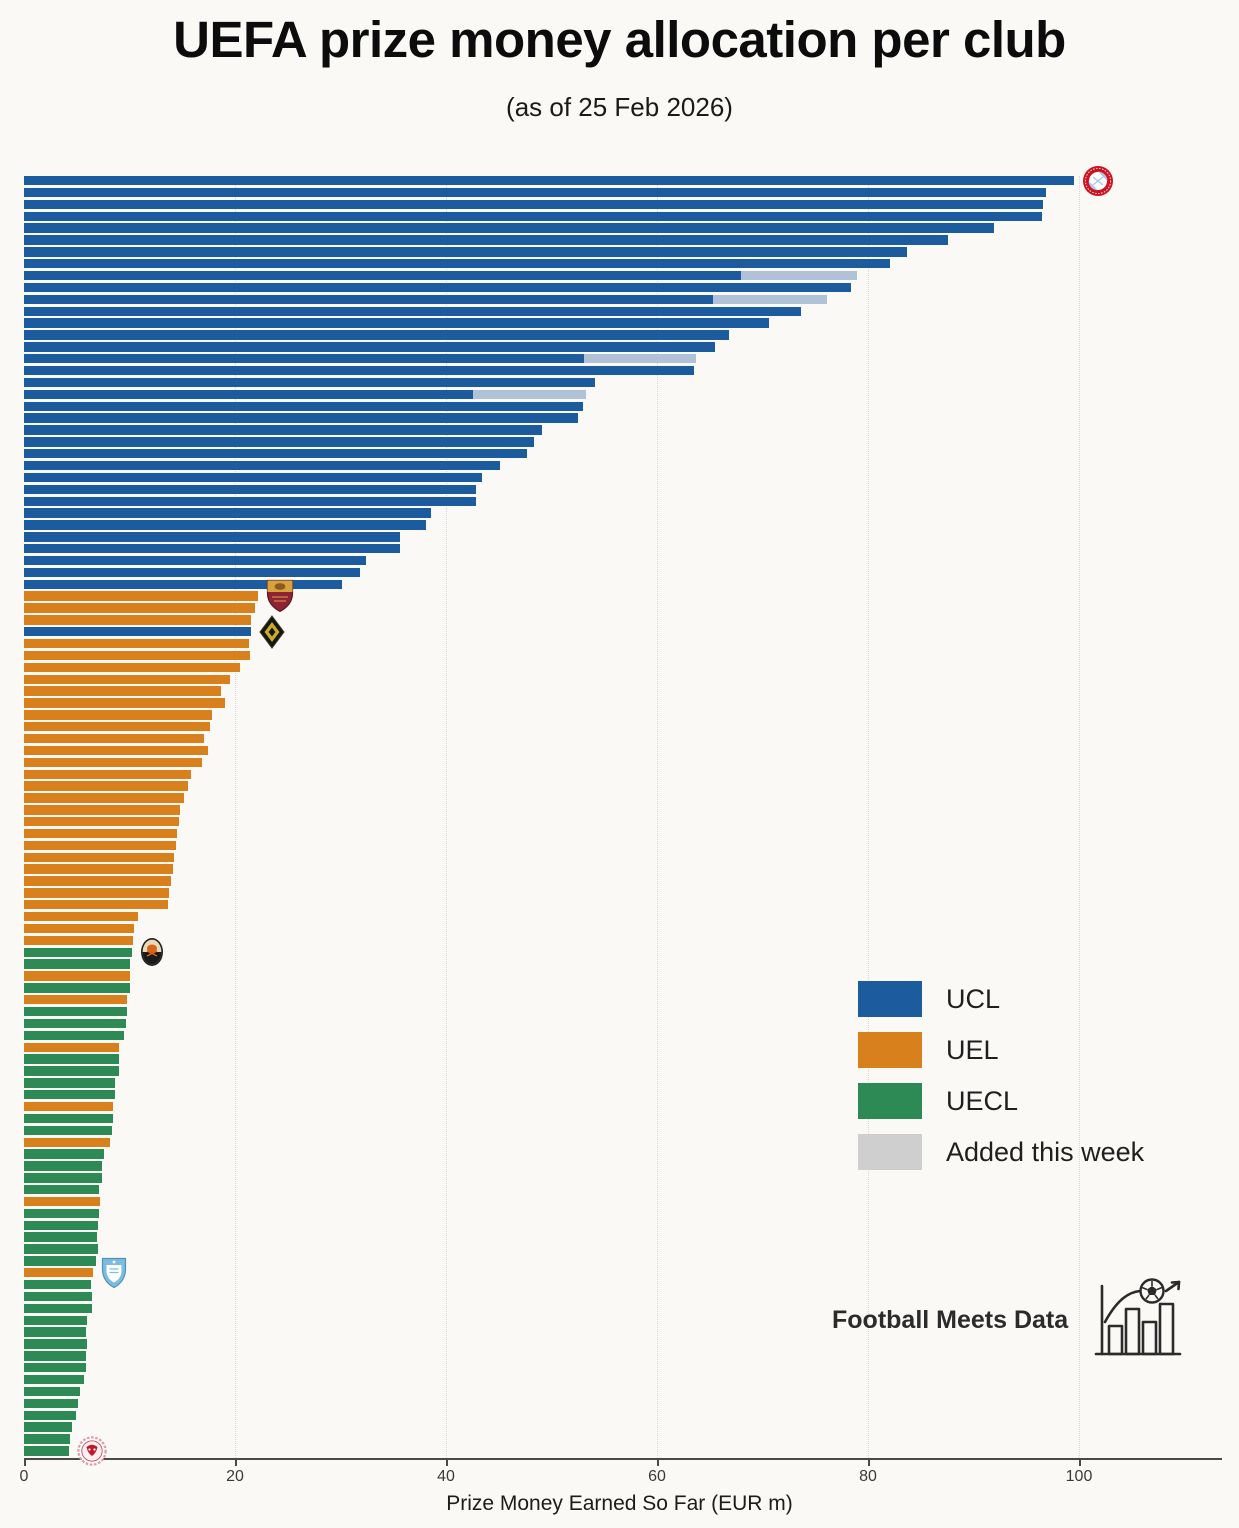  Describe the element at coordinates (280, 598) in the screenshot. I see `roma-crest-icon` at that location.